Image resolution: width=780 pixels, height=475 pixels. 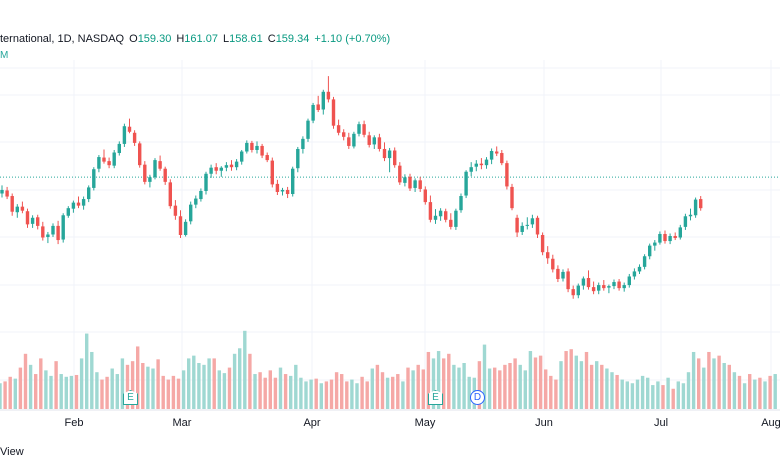 What do you see at coordinates (182, 423) in the screenshot?
I see `x-axis-label-mar: Mar` at bounding box center [182, 423].